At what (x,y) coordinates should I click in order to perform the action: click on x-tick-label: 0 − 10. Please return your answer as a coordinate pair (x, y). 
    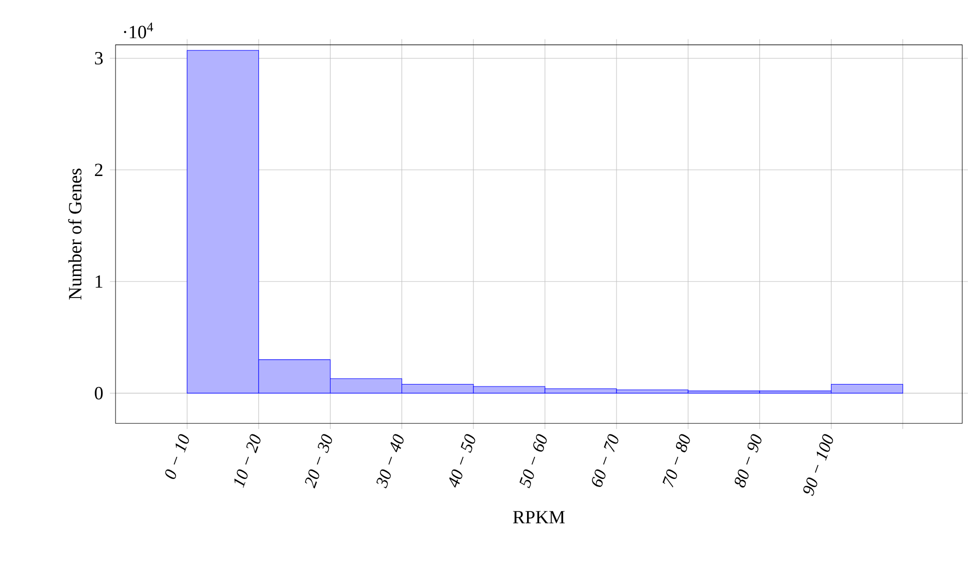
    Looking at the image, I should click on (177, 457).